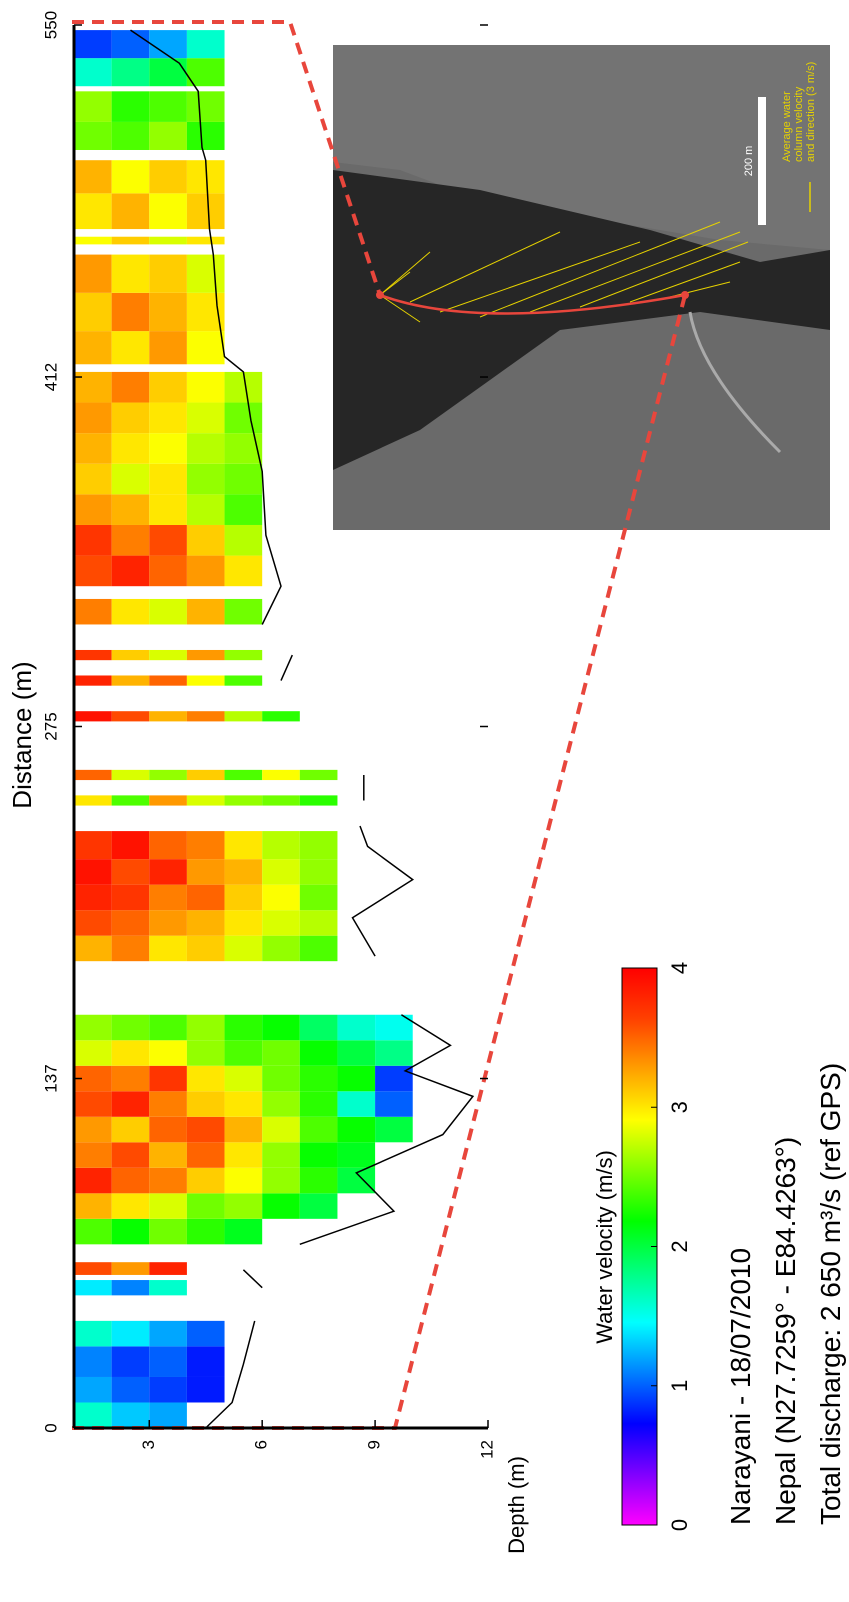 The height and width of the screenshot is (1602, 849). What do you see at coordinates (830, 1294) in the screenshot?
I see `caption-line: Total discharge: 2 650 m³/s (ref GPS)` at bounding box center [830, 1294].